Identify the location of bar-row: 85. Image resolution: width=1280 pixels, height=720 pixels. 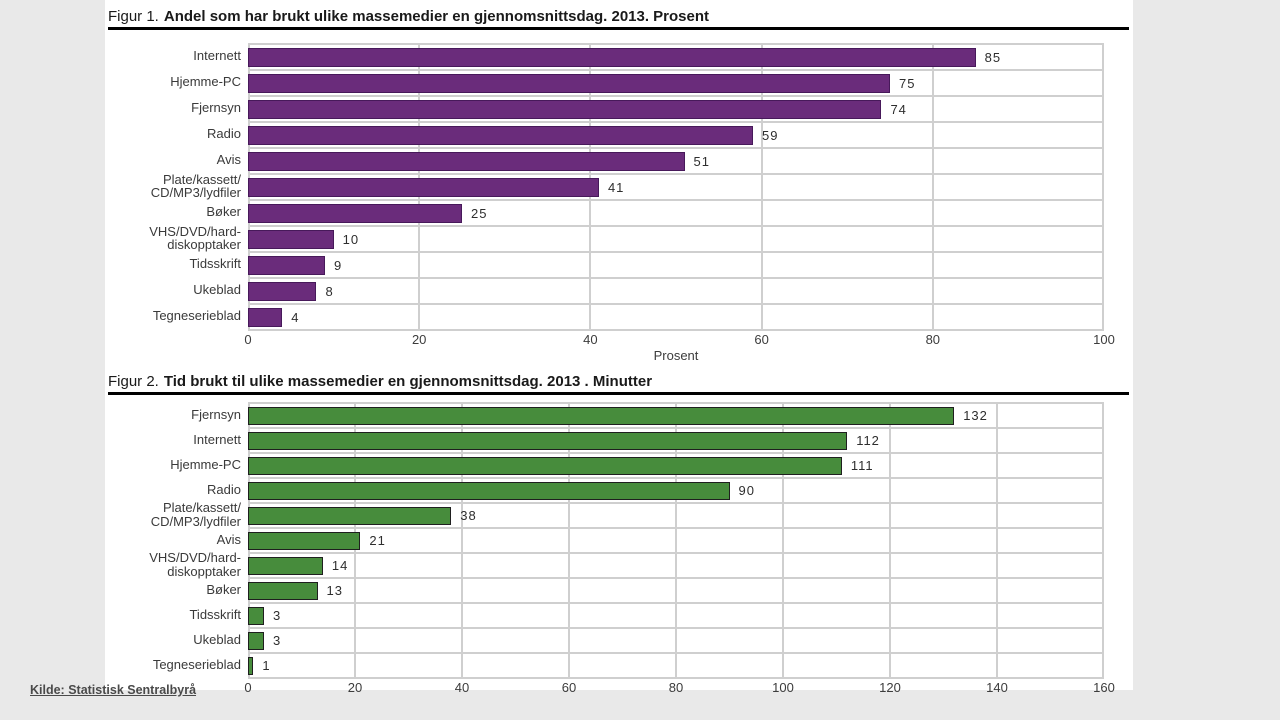
(676, 58).